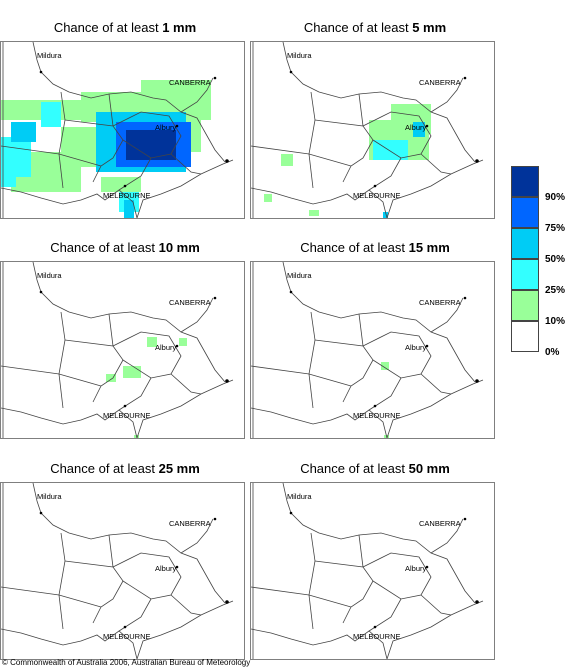 The height and width of the screenshot is (671, 570). Describe the element at coordinates (375, 468) in the screenshot. I see `panel-title: Chance of at least 50 mm` at that location.